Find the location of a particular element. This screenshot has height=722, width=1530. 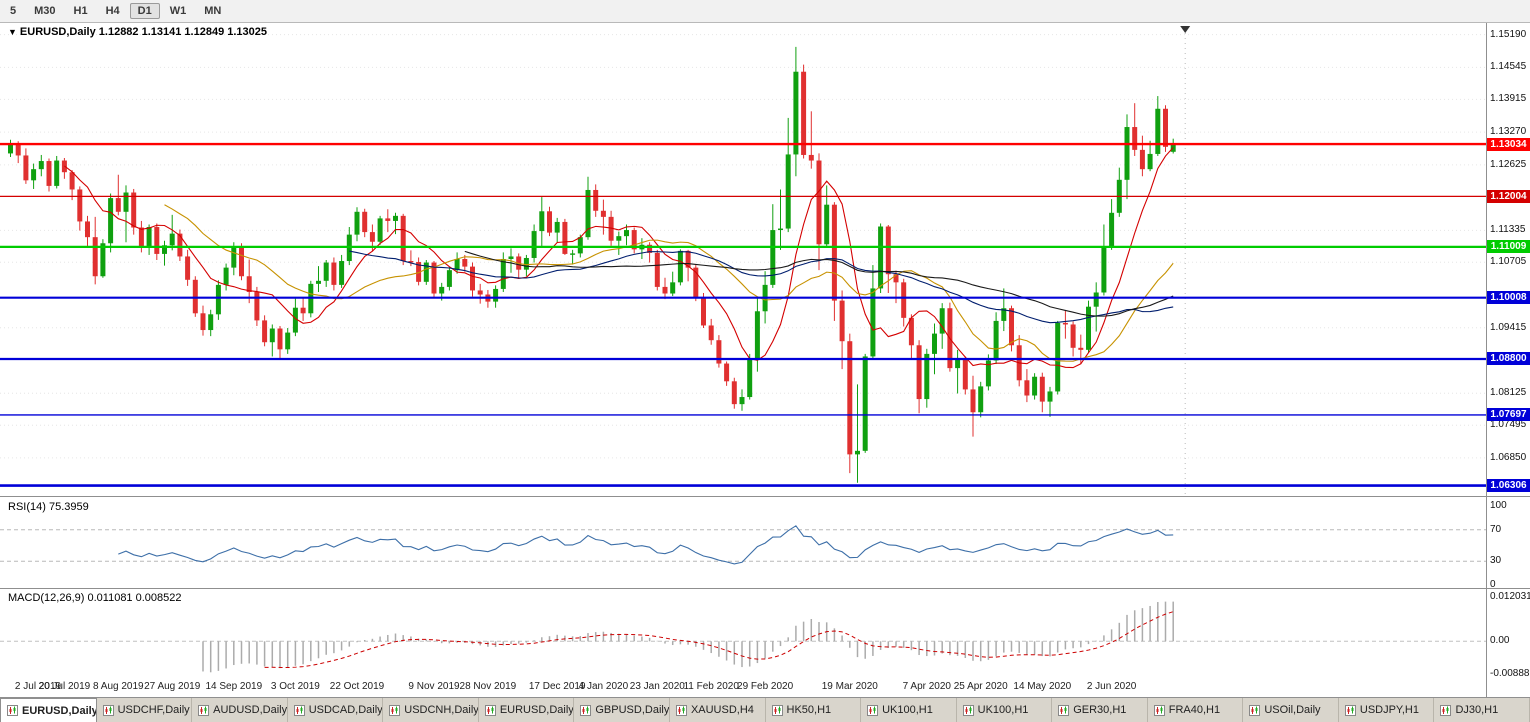

chart-tab-label: DJ30,H1 is located at coordinates (1477, 710).